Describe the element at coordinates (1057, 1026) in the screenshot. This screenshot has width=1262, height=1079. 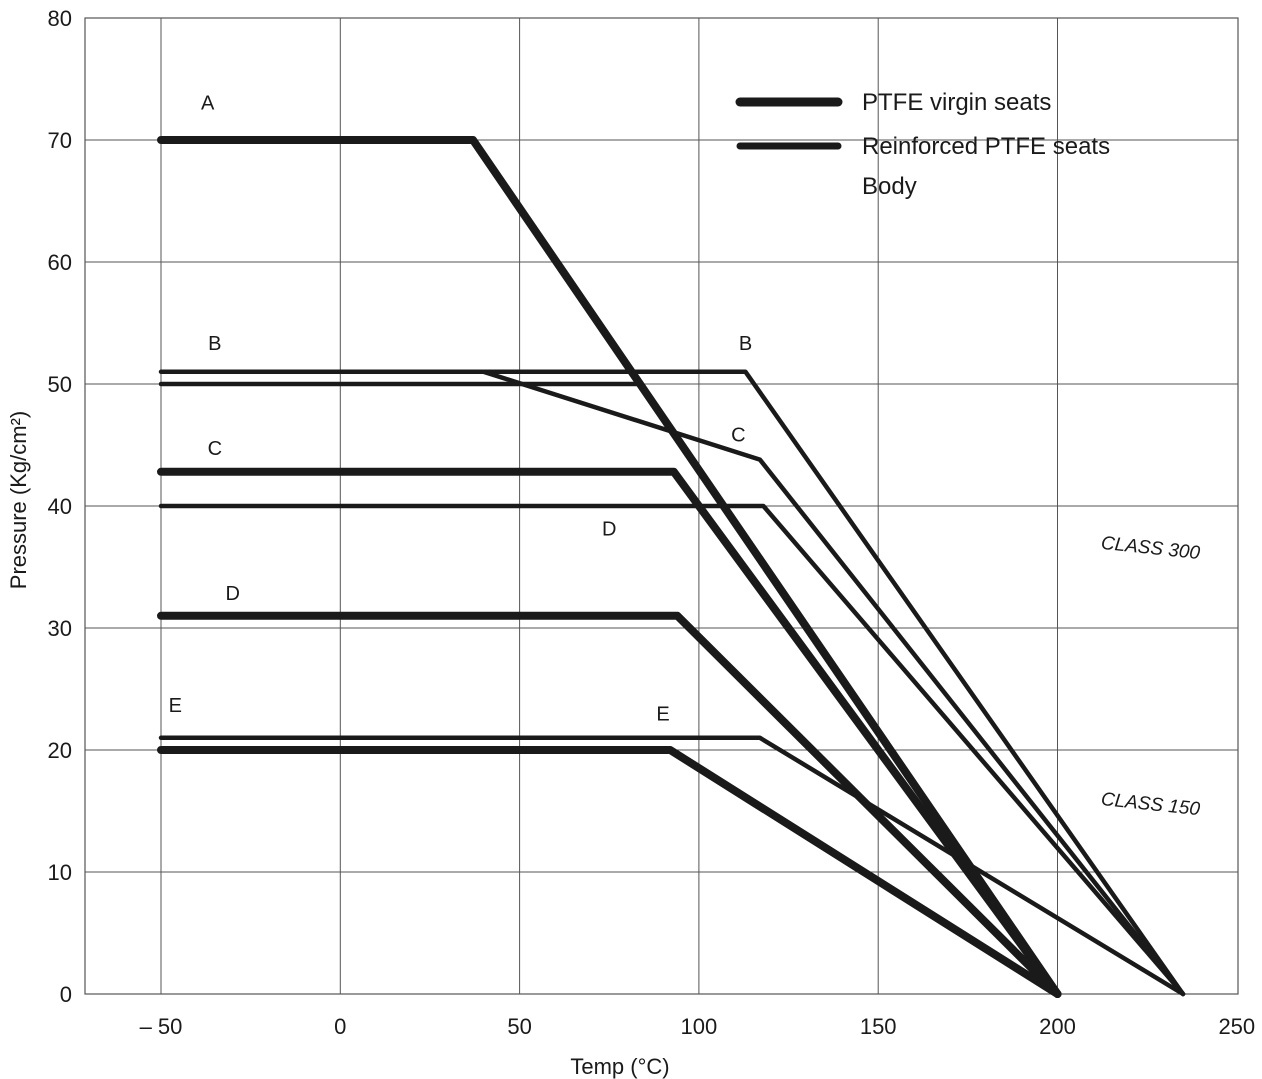
I see `x-tick-label: 200` at that location.